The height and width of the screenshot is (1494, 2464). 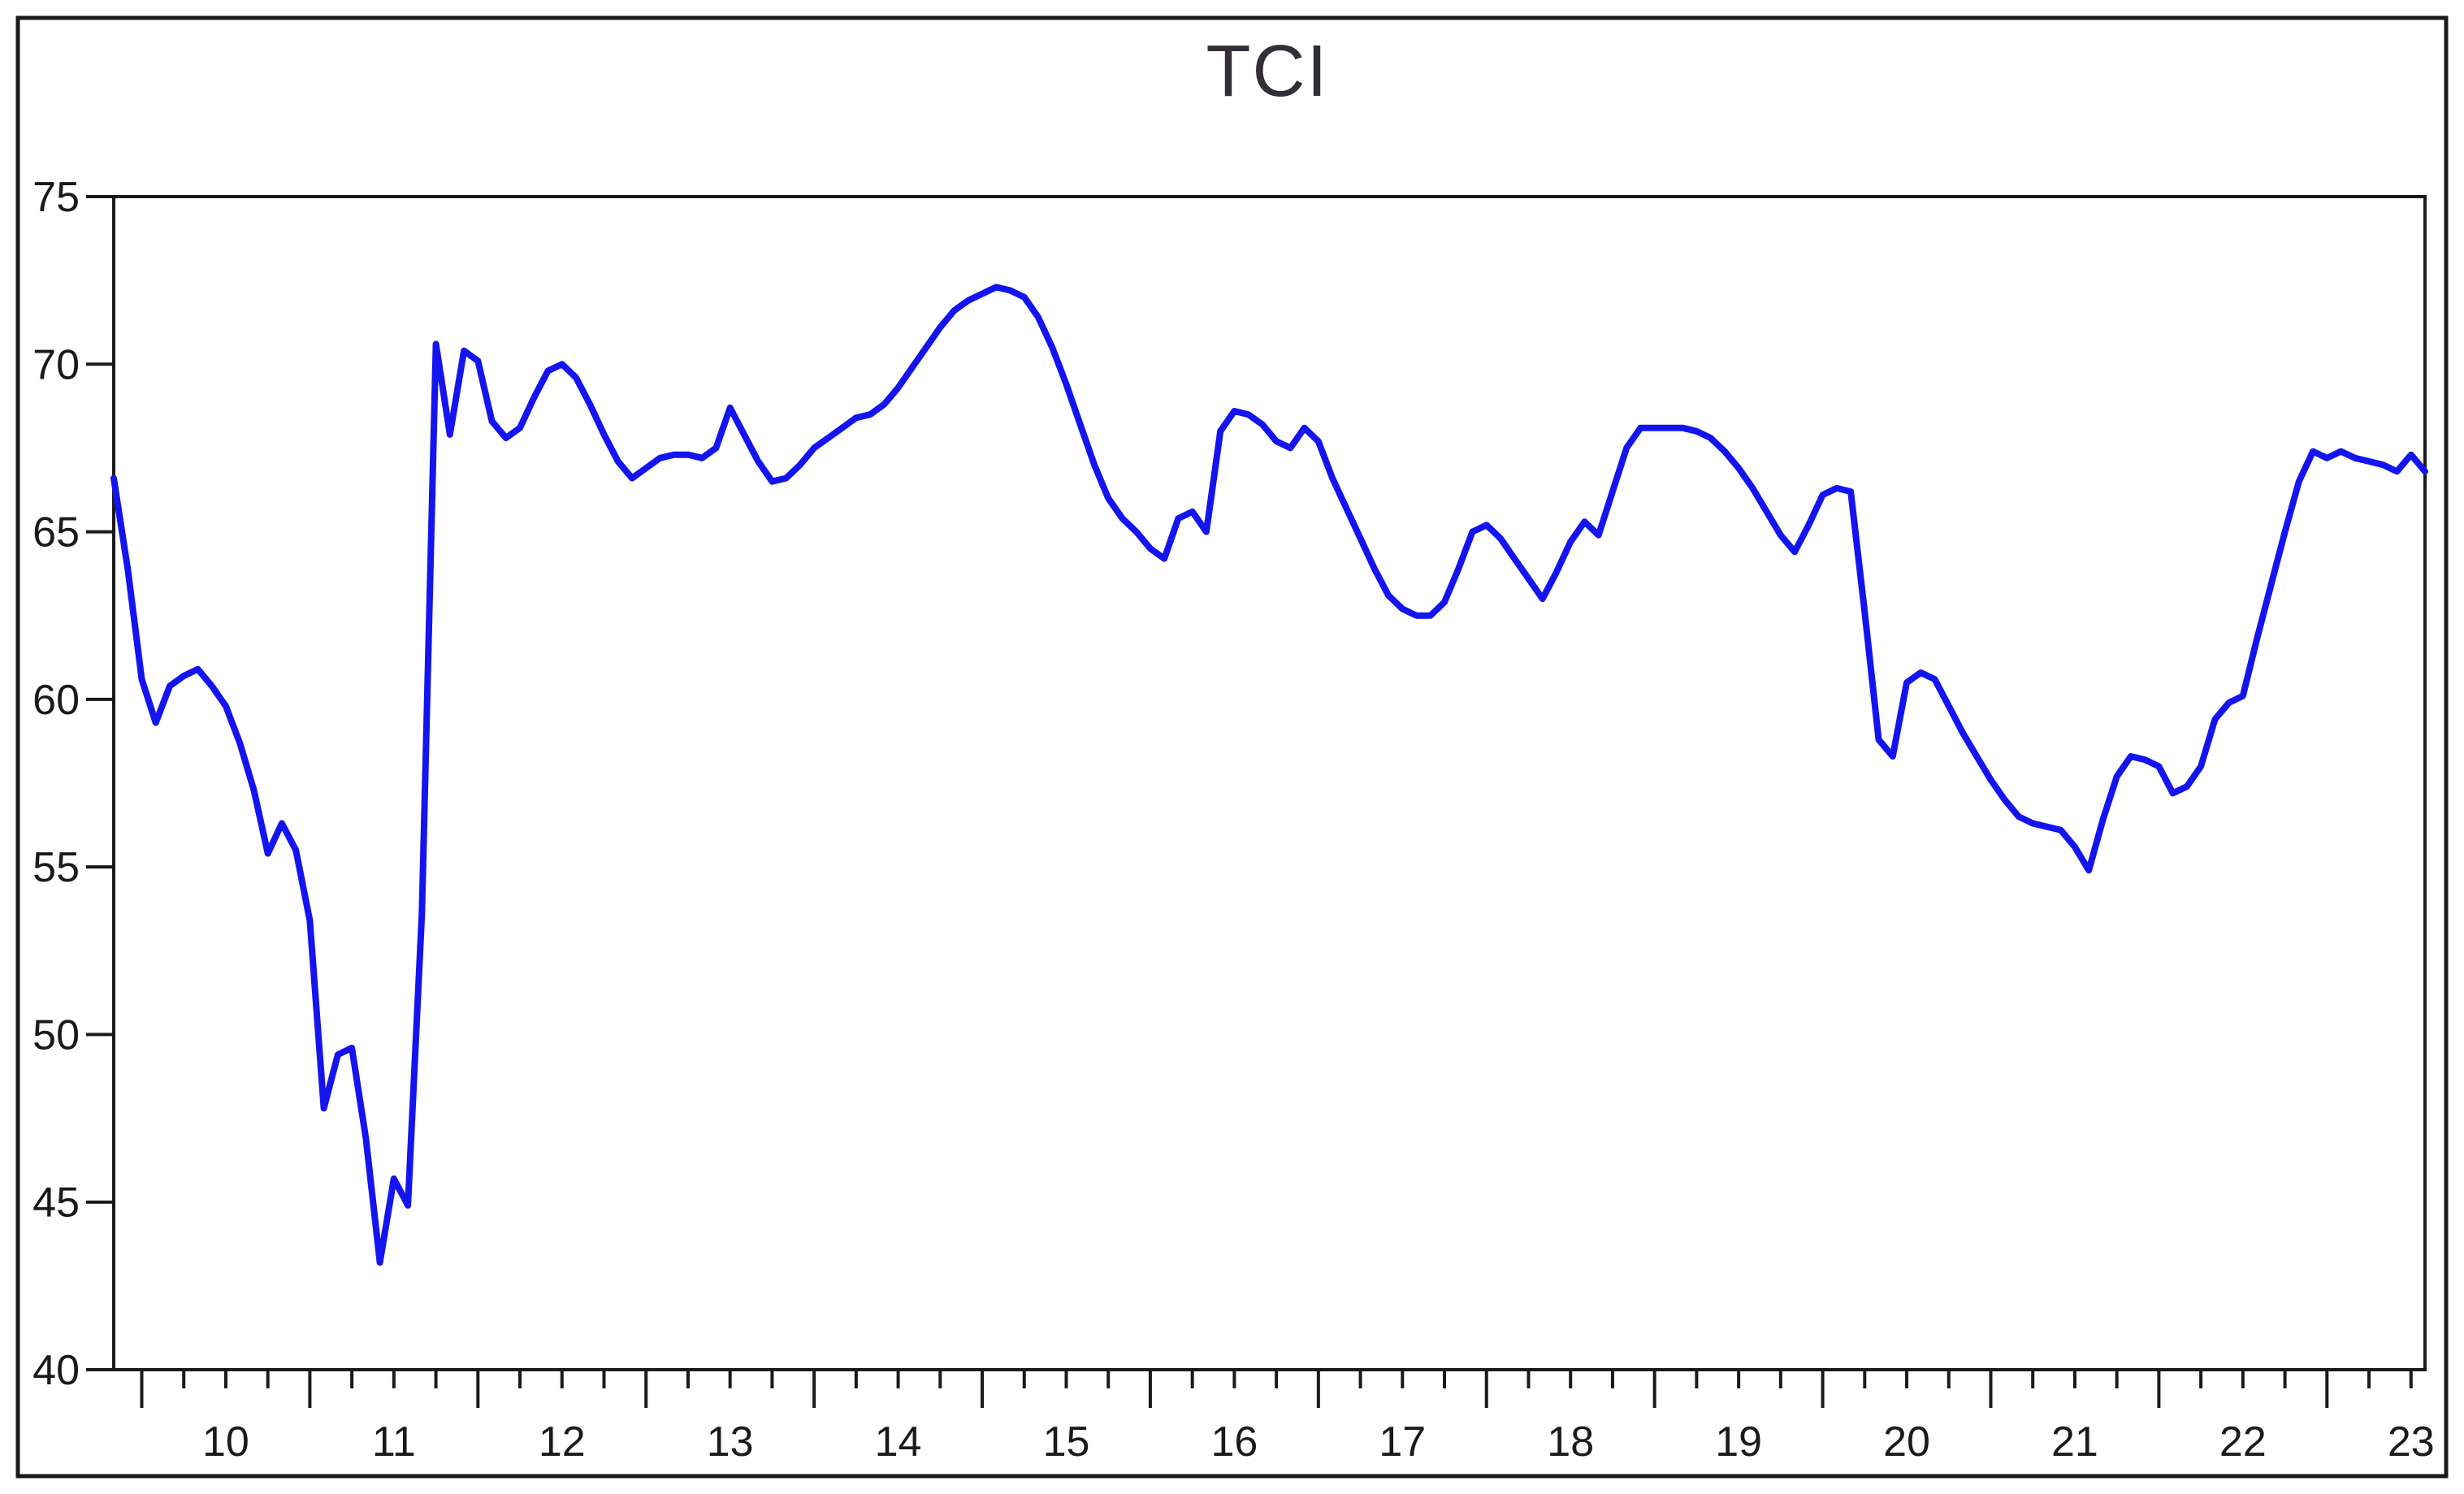 What do you see at coordinates (56, 532) in the screenshot?
I see `y-tick-label: 65` at bounding box center [56, 532].